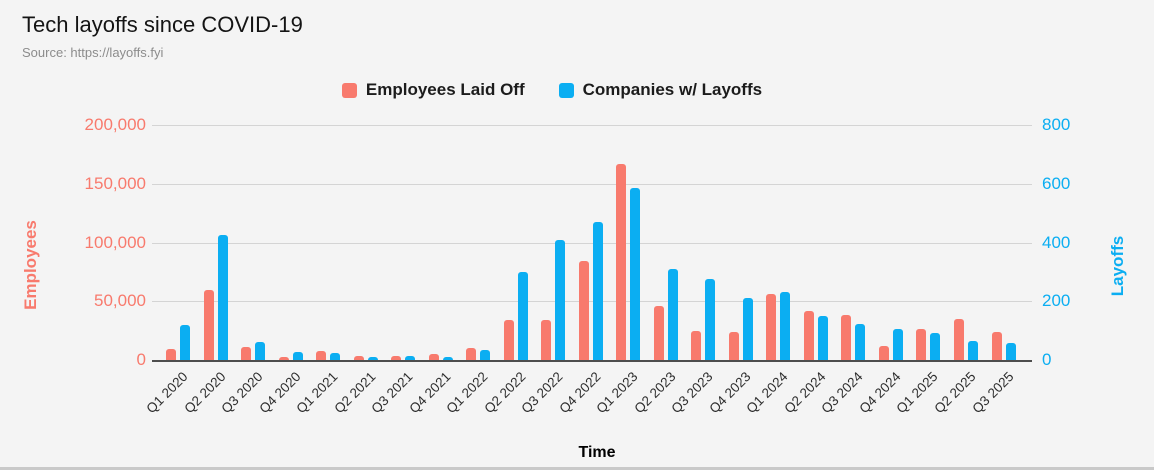 The height and width of the screenshot is (470, 1154). What do you see at coordinates (577, 468) in the screenshot?
I see `bottom-edge-strip` at bounding box center [577, 468].